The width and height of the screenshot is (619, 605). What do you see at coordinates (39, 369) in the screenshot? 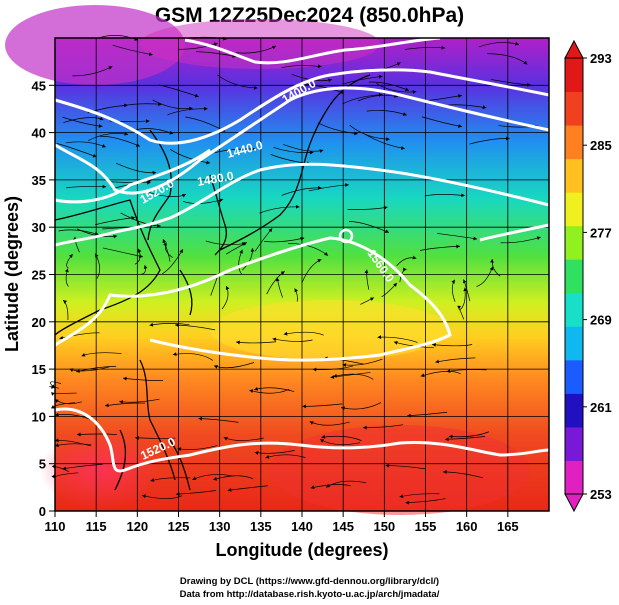
I see `y-tick-label: 15` at bounding box center [39, 369].